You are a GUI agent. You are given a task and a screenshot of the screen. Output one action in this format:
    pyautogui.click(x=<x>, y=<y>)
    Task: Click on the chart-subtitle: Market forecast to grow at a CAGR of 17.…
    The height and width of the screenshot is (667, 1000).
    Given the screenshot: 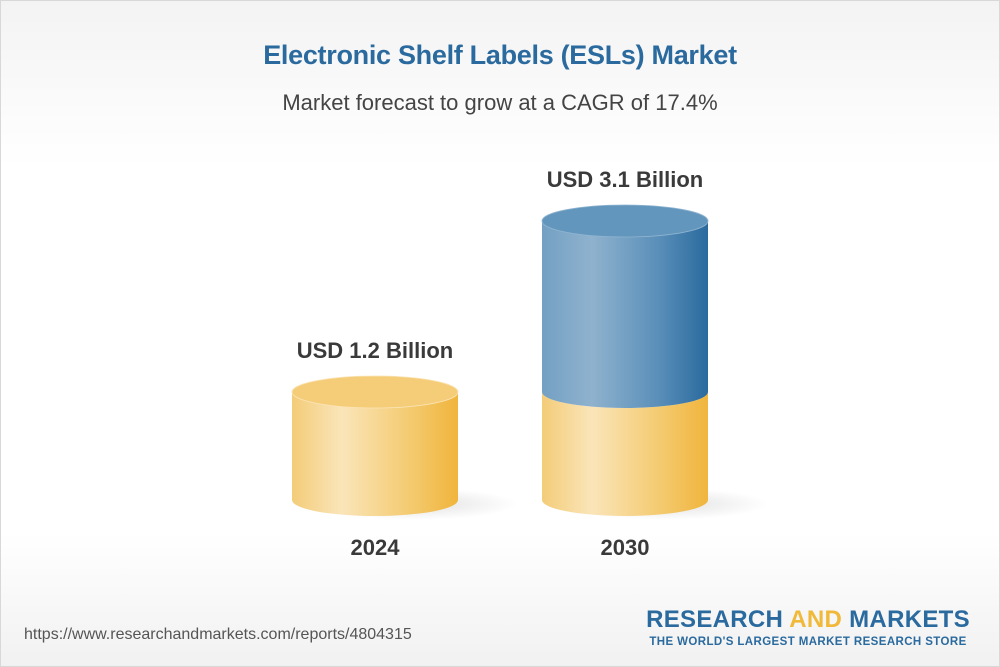 What is the action you would take?
    pyautogui.click(x=500, y=102)
    